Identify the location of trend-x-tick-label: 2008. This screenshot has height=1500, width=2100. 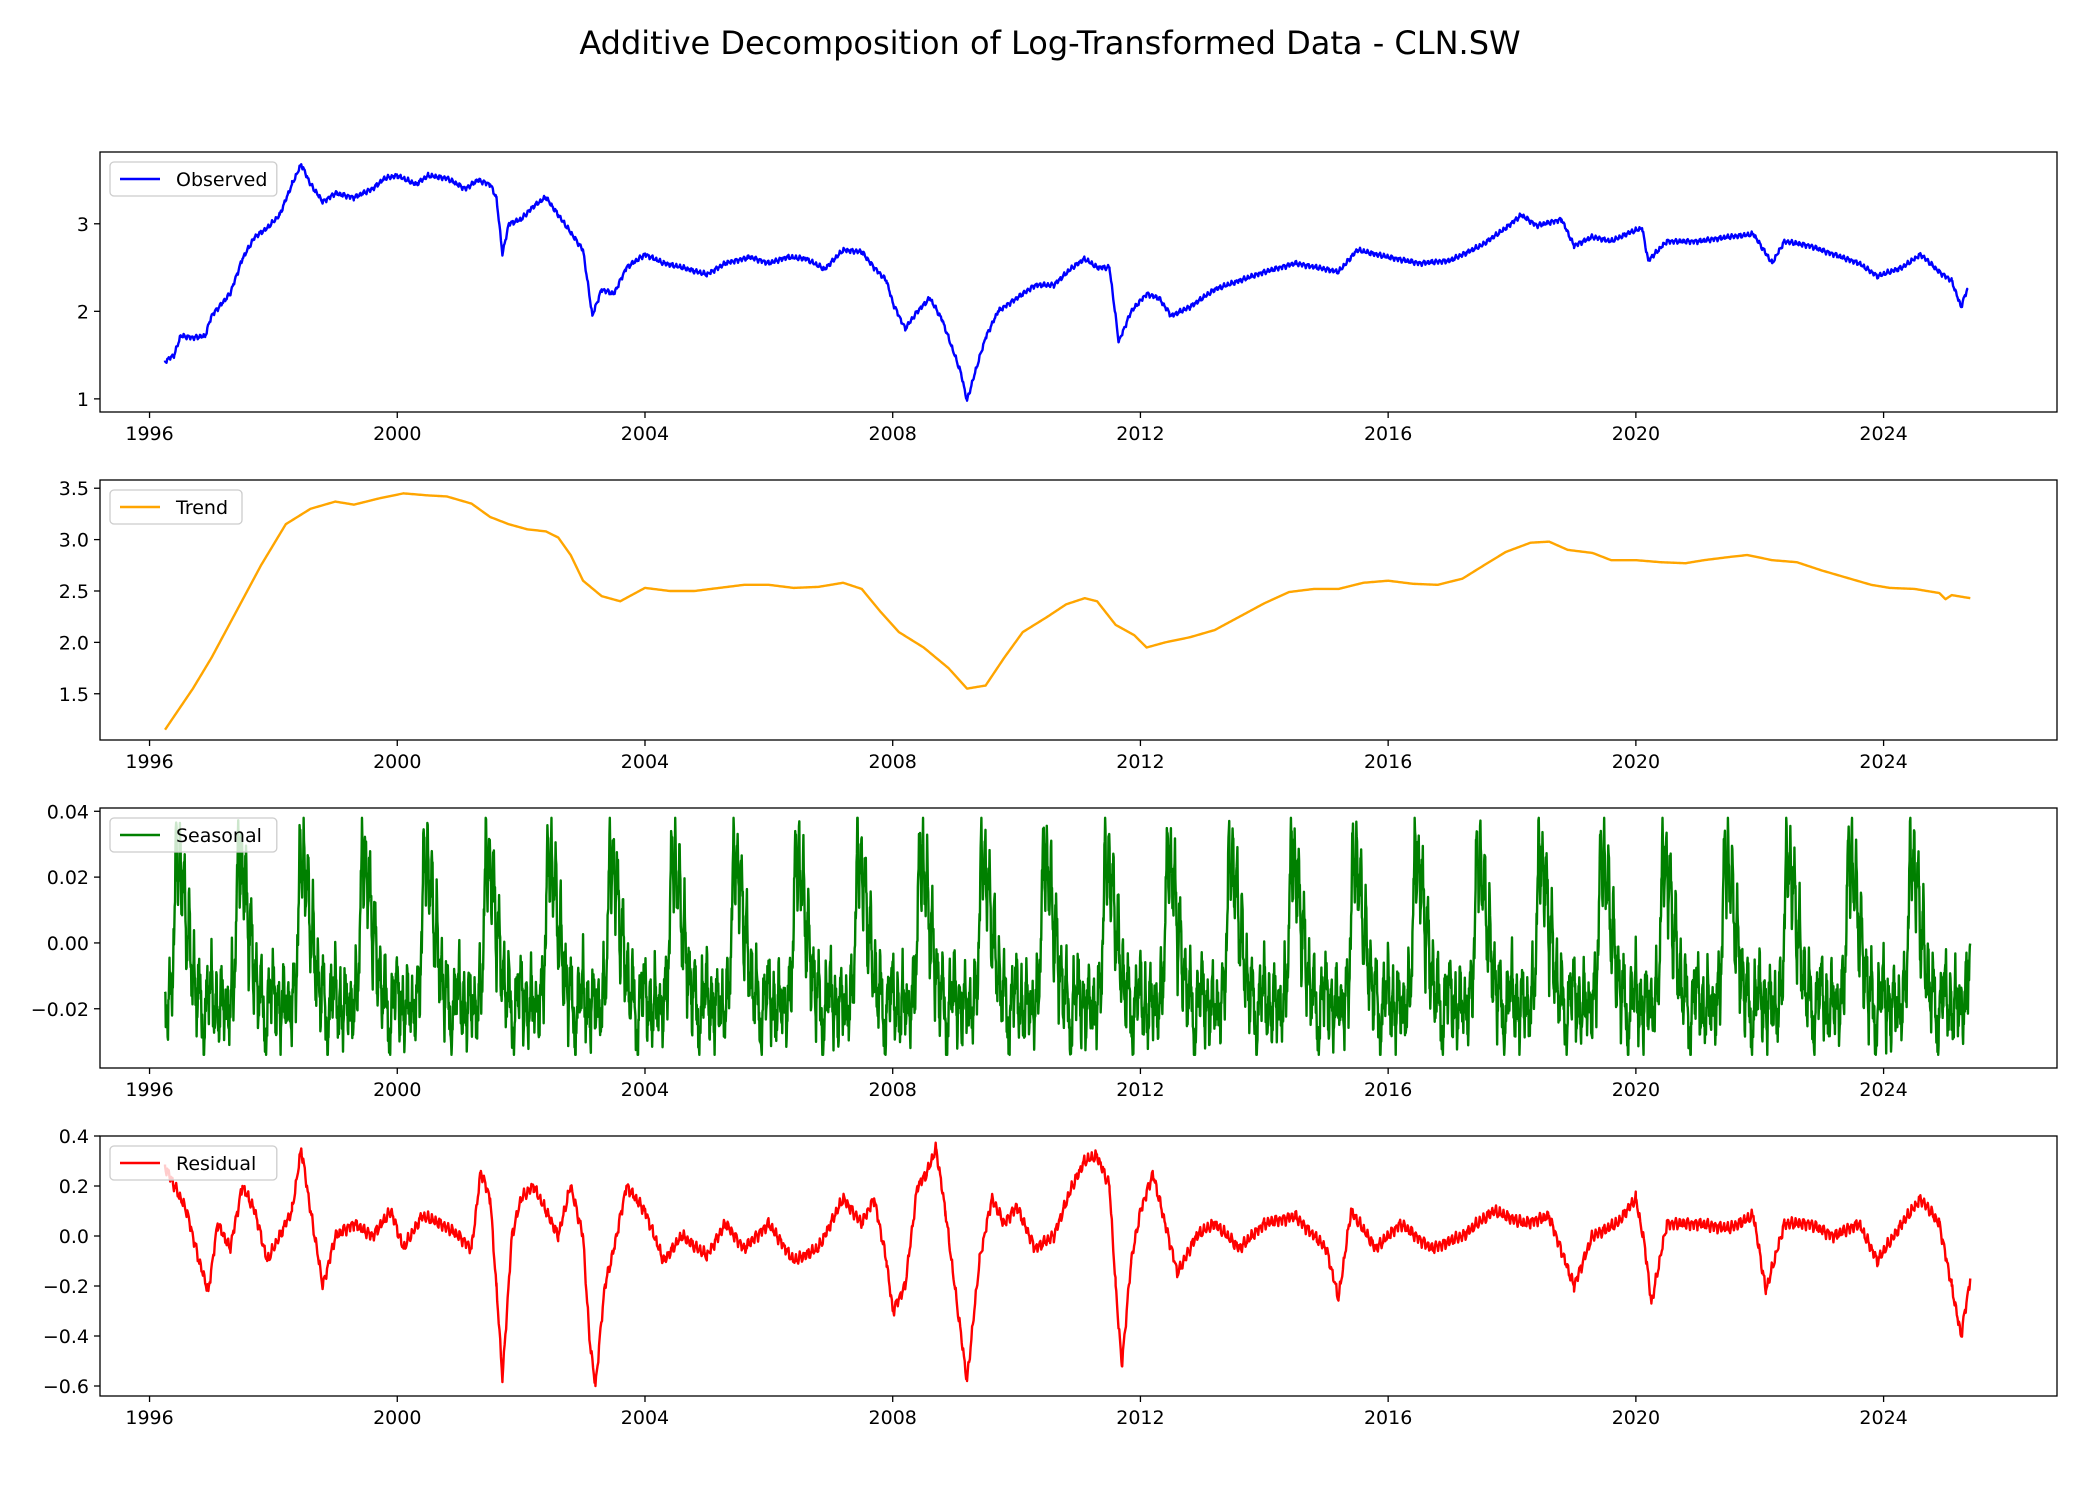
(893, 762).